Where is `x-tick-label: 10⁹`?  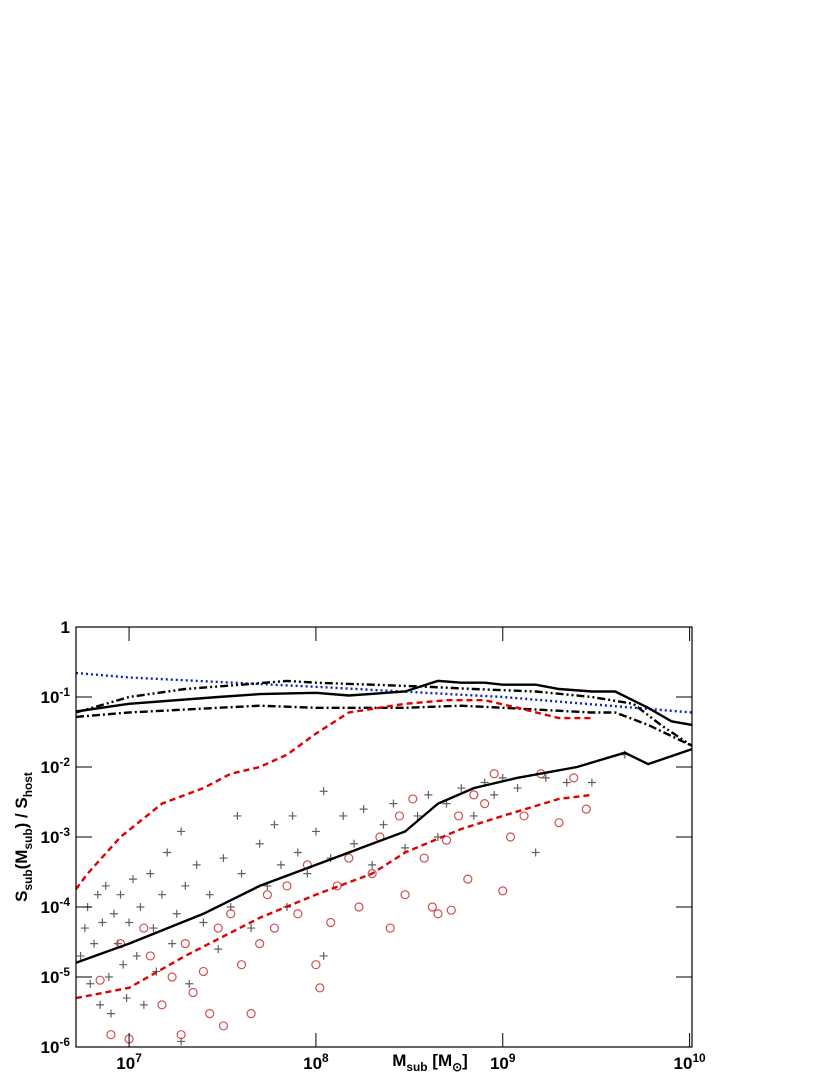 x-tick-label: 10⁹ is located at coordinates (503, 1062).